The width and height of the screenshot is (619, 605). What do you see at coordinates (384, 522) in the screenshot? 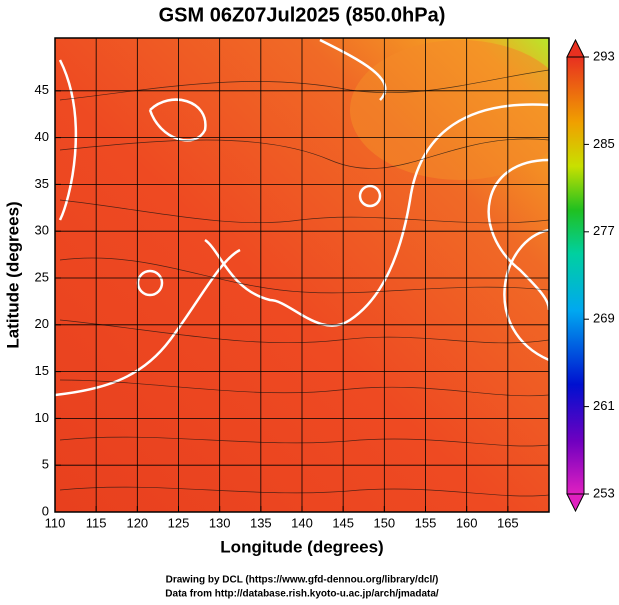
I see `x-tick-label: 150` at bounding box center [384, 522].